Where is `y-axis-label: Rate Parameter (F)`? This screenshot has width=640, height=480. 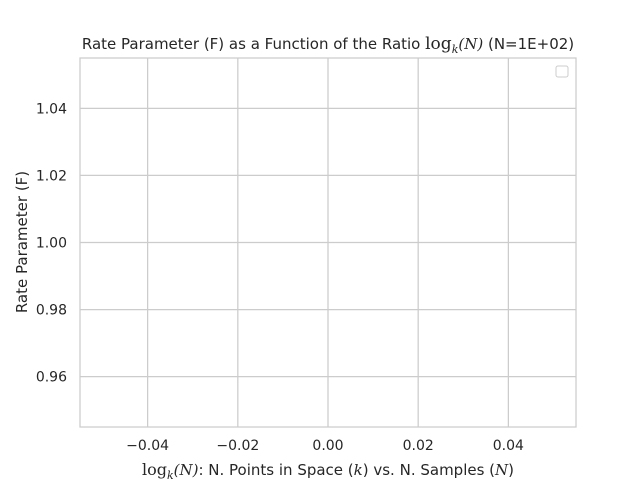 y-axis-label: Rate Parameter (F) is located at coordinates (22, 242).